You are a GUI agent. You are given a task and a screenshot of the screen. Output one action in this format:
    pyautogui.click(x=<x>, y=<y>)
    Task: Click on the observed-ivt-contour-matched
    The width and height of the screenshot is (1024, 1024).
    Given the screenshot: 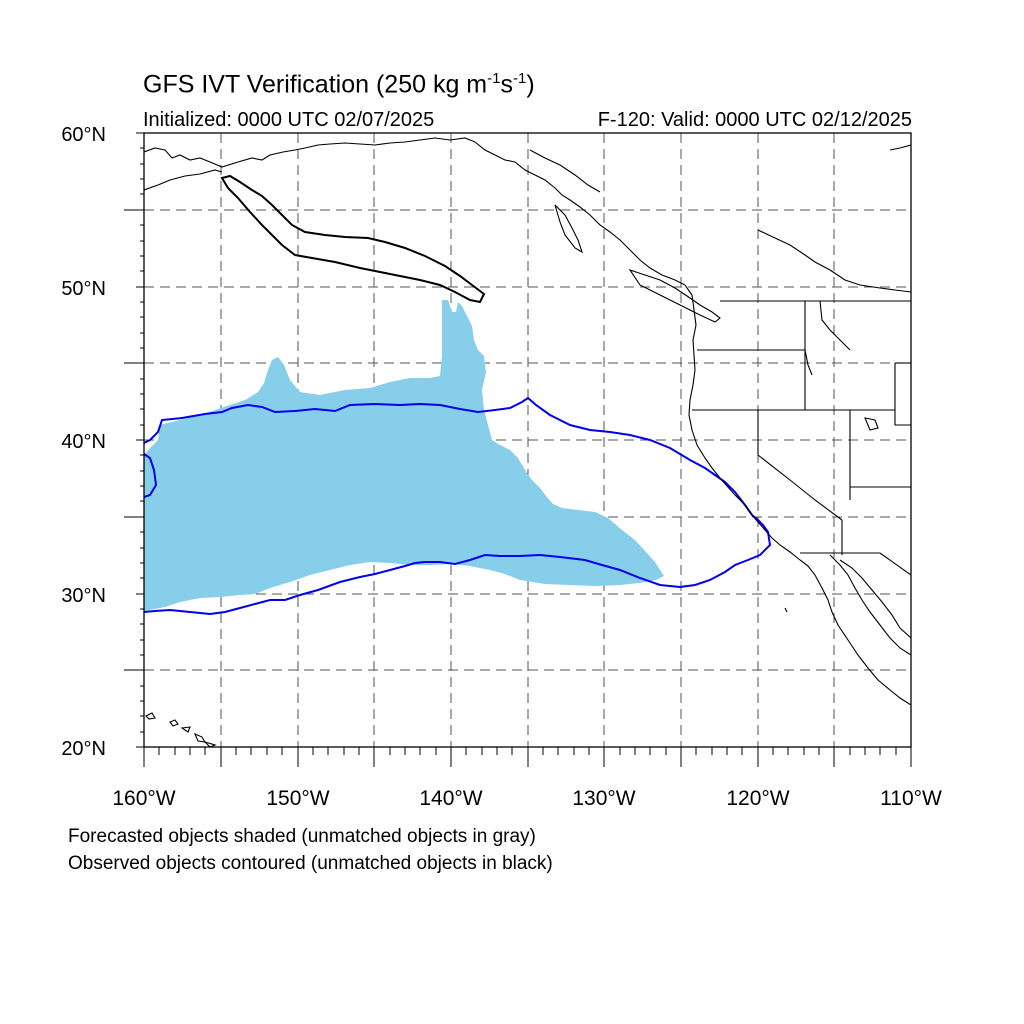 What is the action you would take?
    pyautogui.click(x=458, y=506)
    